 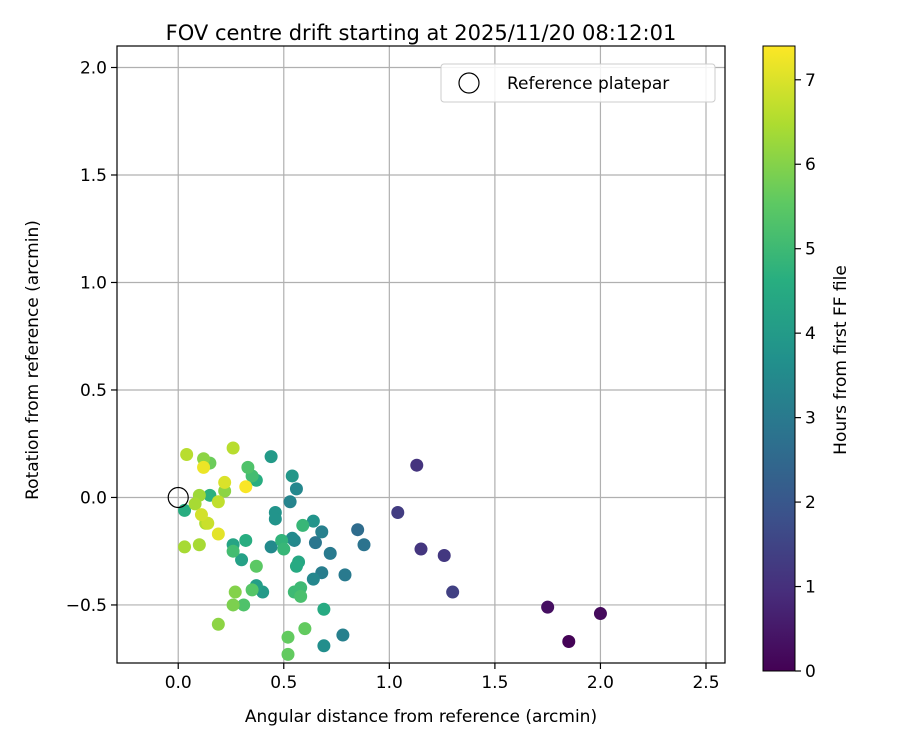 I want to click on x-tick-label: 1.0, so click(x=389, y=683).